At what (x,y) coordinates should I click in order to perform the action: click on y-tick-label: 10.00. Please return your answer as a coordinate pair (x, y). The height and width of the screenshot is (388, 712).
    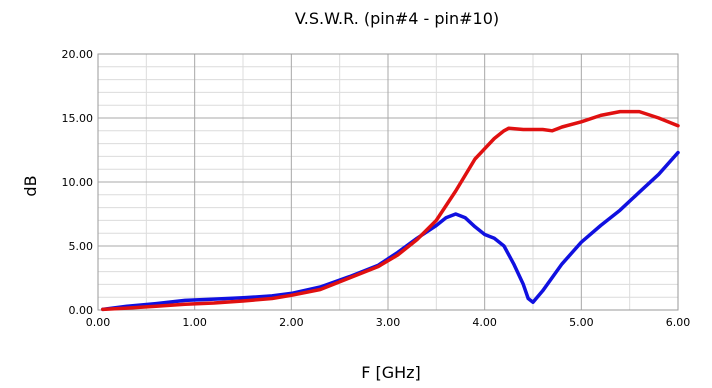
    Looking at the image, I should click on (78, 182).